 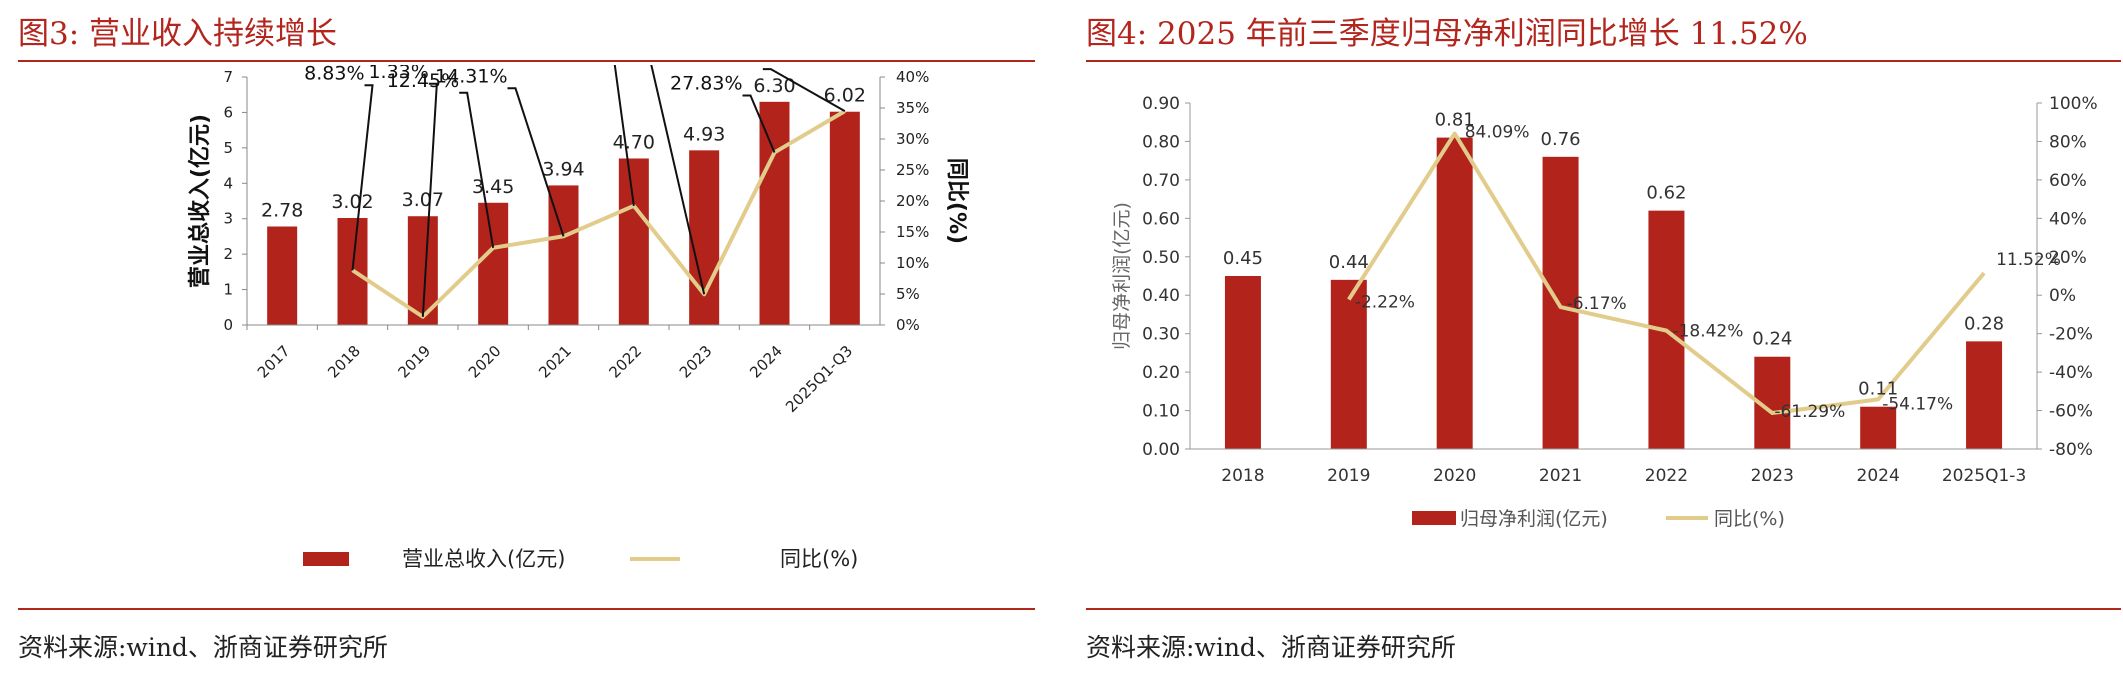 What do you see at coordinates (228, 77) in the screenshot?
I see `y-tick-label: 7` at bounding box center [228, 77].